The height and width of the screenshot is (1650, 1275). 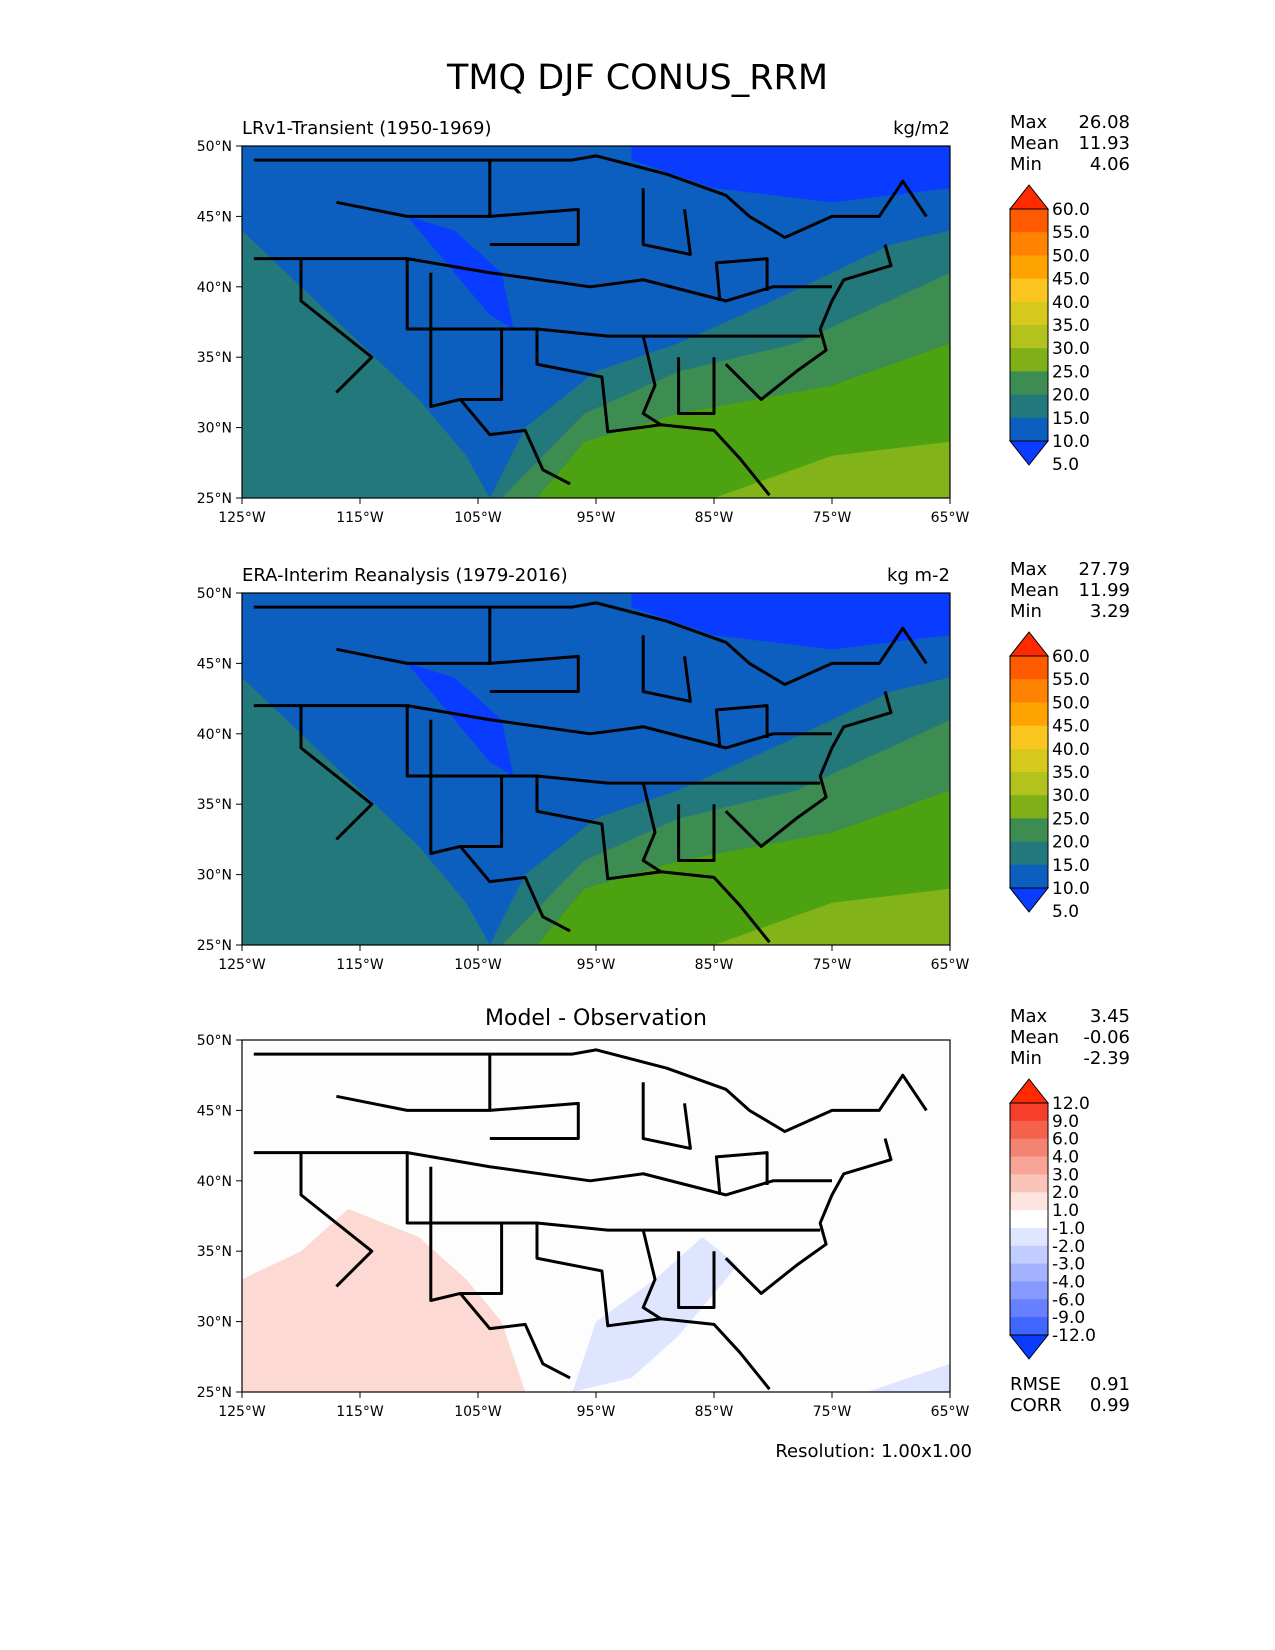 I want to click on colorbar-top-extension, so click(x=1029, y=644).